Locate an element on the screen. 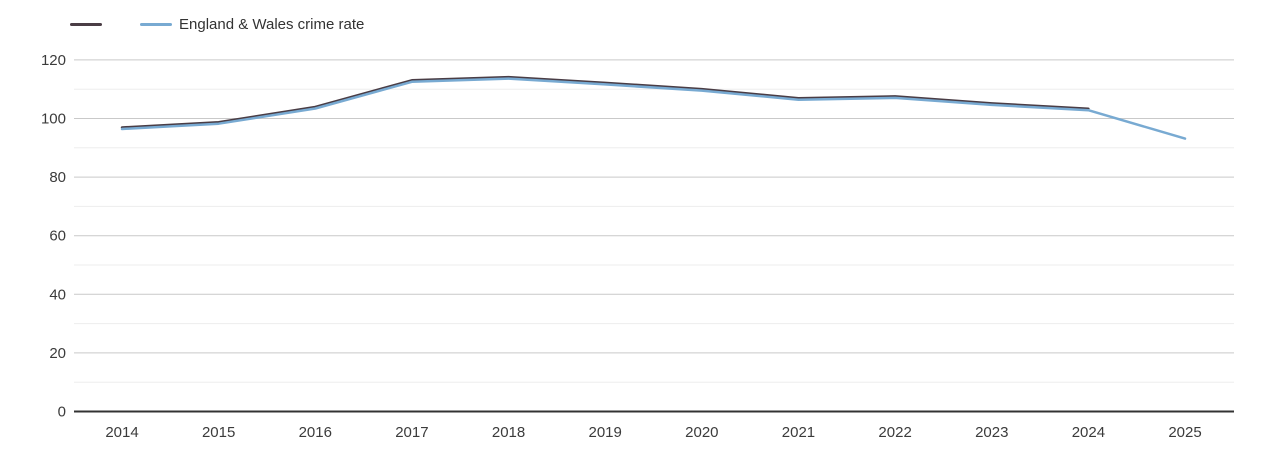 This screenshot has height=450, width=1270. y-tick-label: 120 is located at coordinates (53, 60).